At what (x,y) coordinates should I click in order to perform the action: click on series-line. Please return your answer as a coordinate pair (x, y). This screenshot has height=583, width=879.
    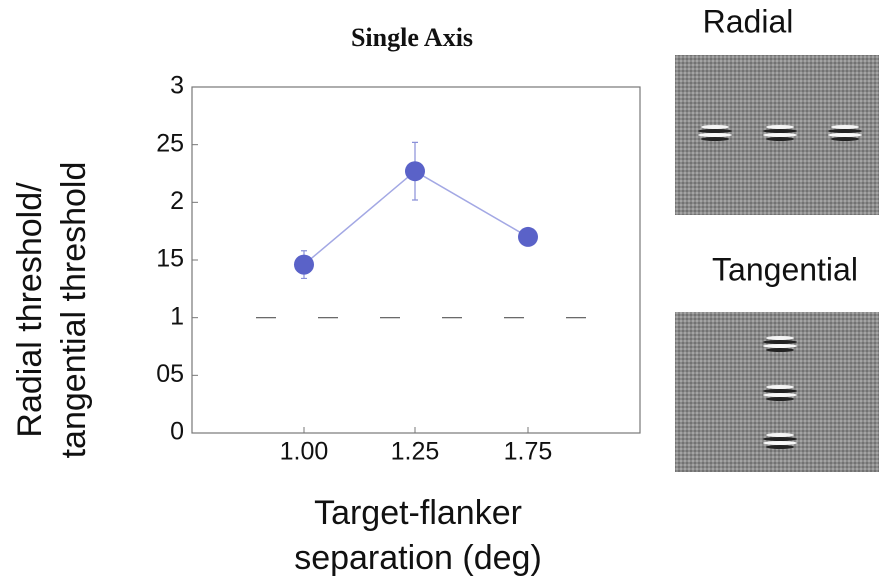
    Looking at the image, I should click on (416, 218).